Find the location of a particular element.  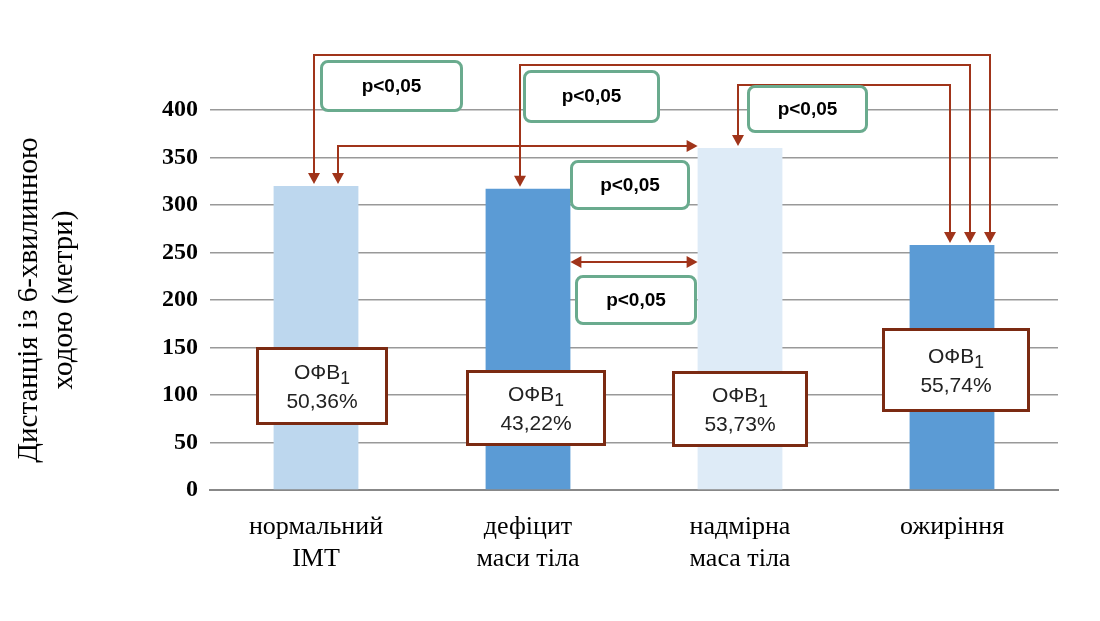

y-tick-label: 300 is located at coordinates (180, 203).